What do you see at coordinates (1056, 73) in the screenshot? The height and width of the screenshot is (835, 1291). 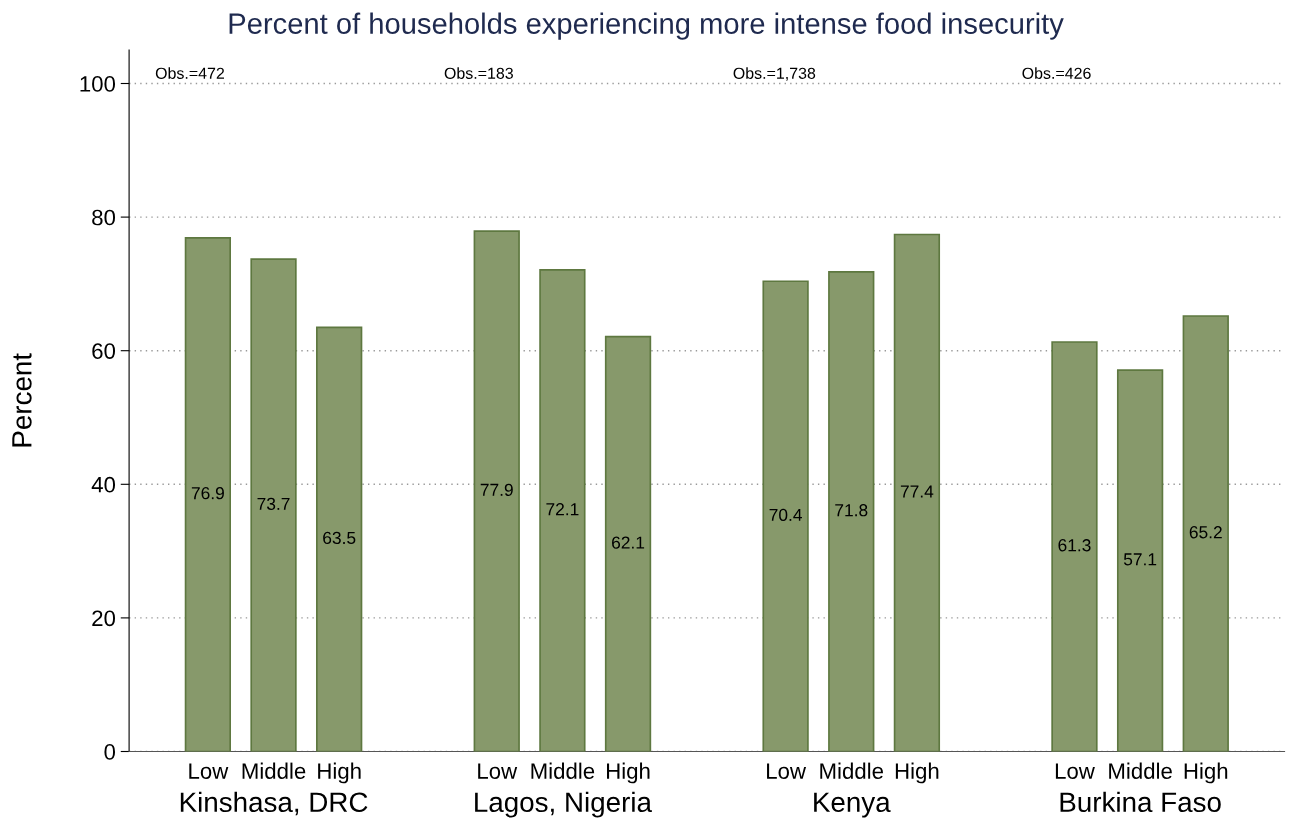 I see `text: Obs.=426` at bounding box center [1056, 73].